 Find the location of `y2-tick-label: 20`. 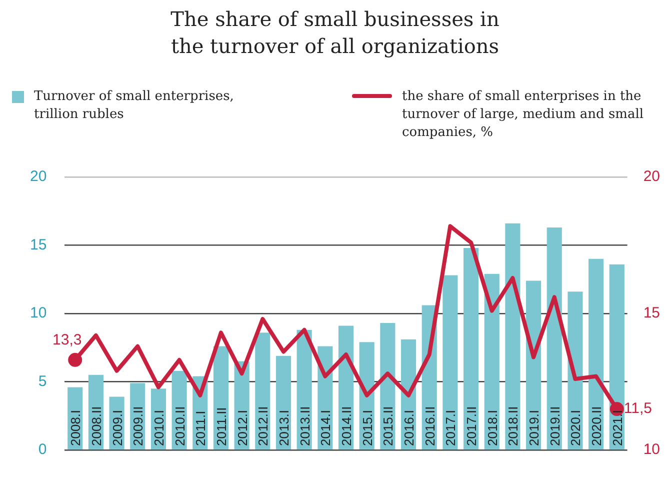

y2-tick-label: 20 is located at coordinates (651, 177).